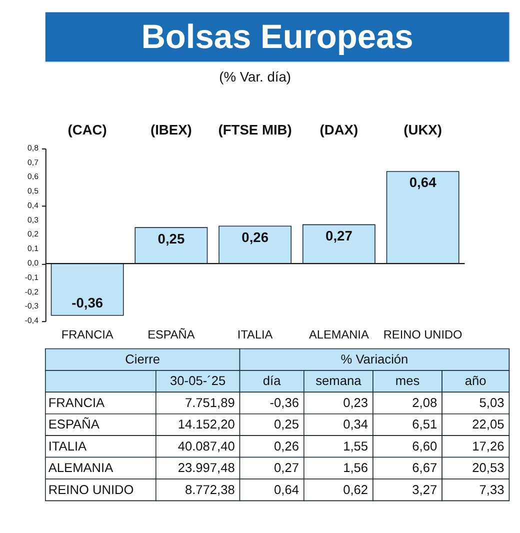  I want to click on y-tick-label: 0,3, so click(34, 219).